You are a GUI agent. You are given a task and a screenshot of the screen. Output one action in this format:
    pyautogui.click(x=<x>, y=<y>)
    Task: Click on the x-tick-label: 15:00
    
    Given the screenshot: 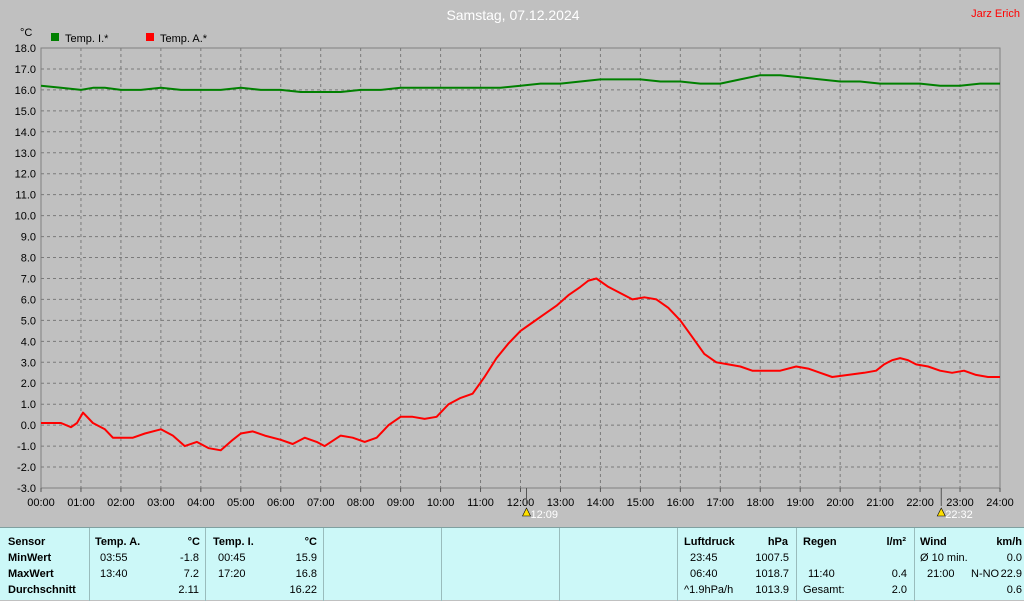 What is the action you would take?
    pyautogui.click(x=641, y=503)
    